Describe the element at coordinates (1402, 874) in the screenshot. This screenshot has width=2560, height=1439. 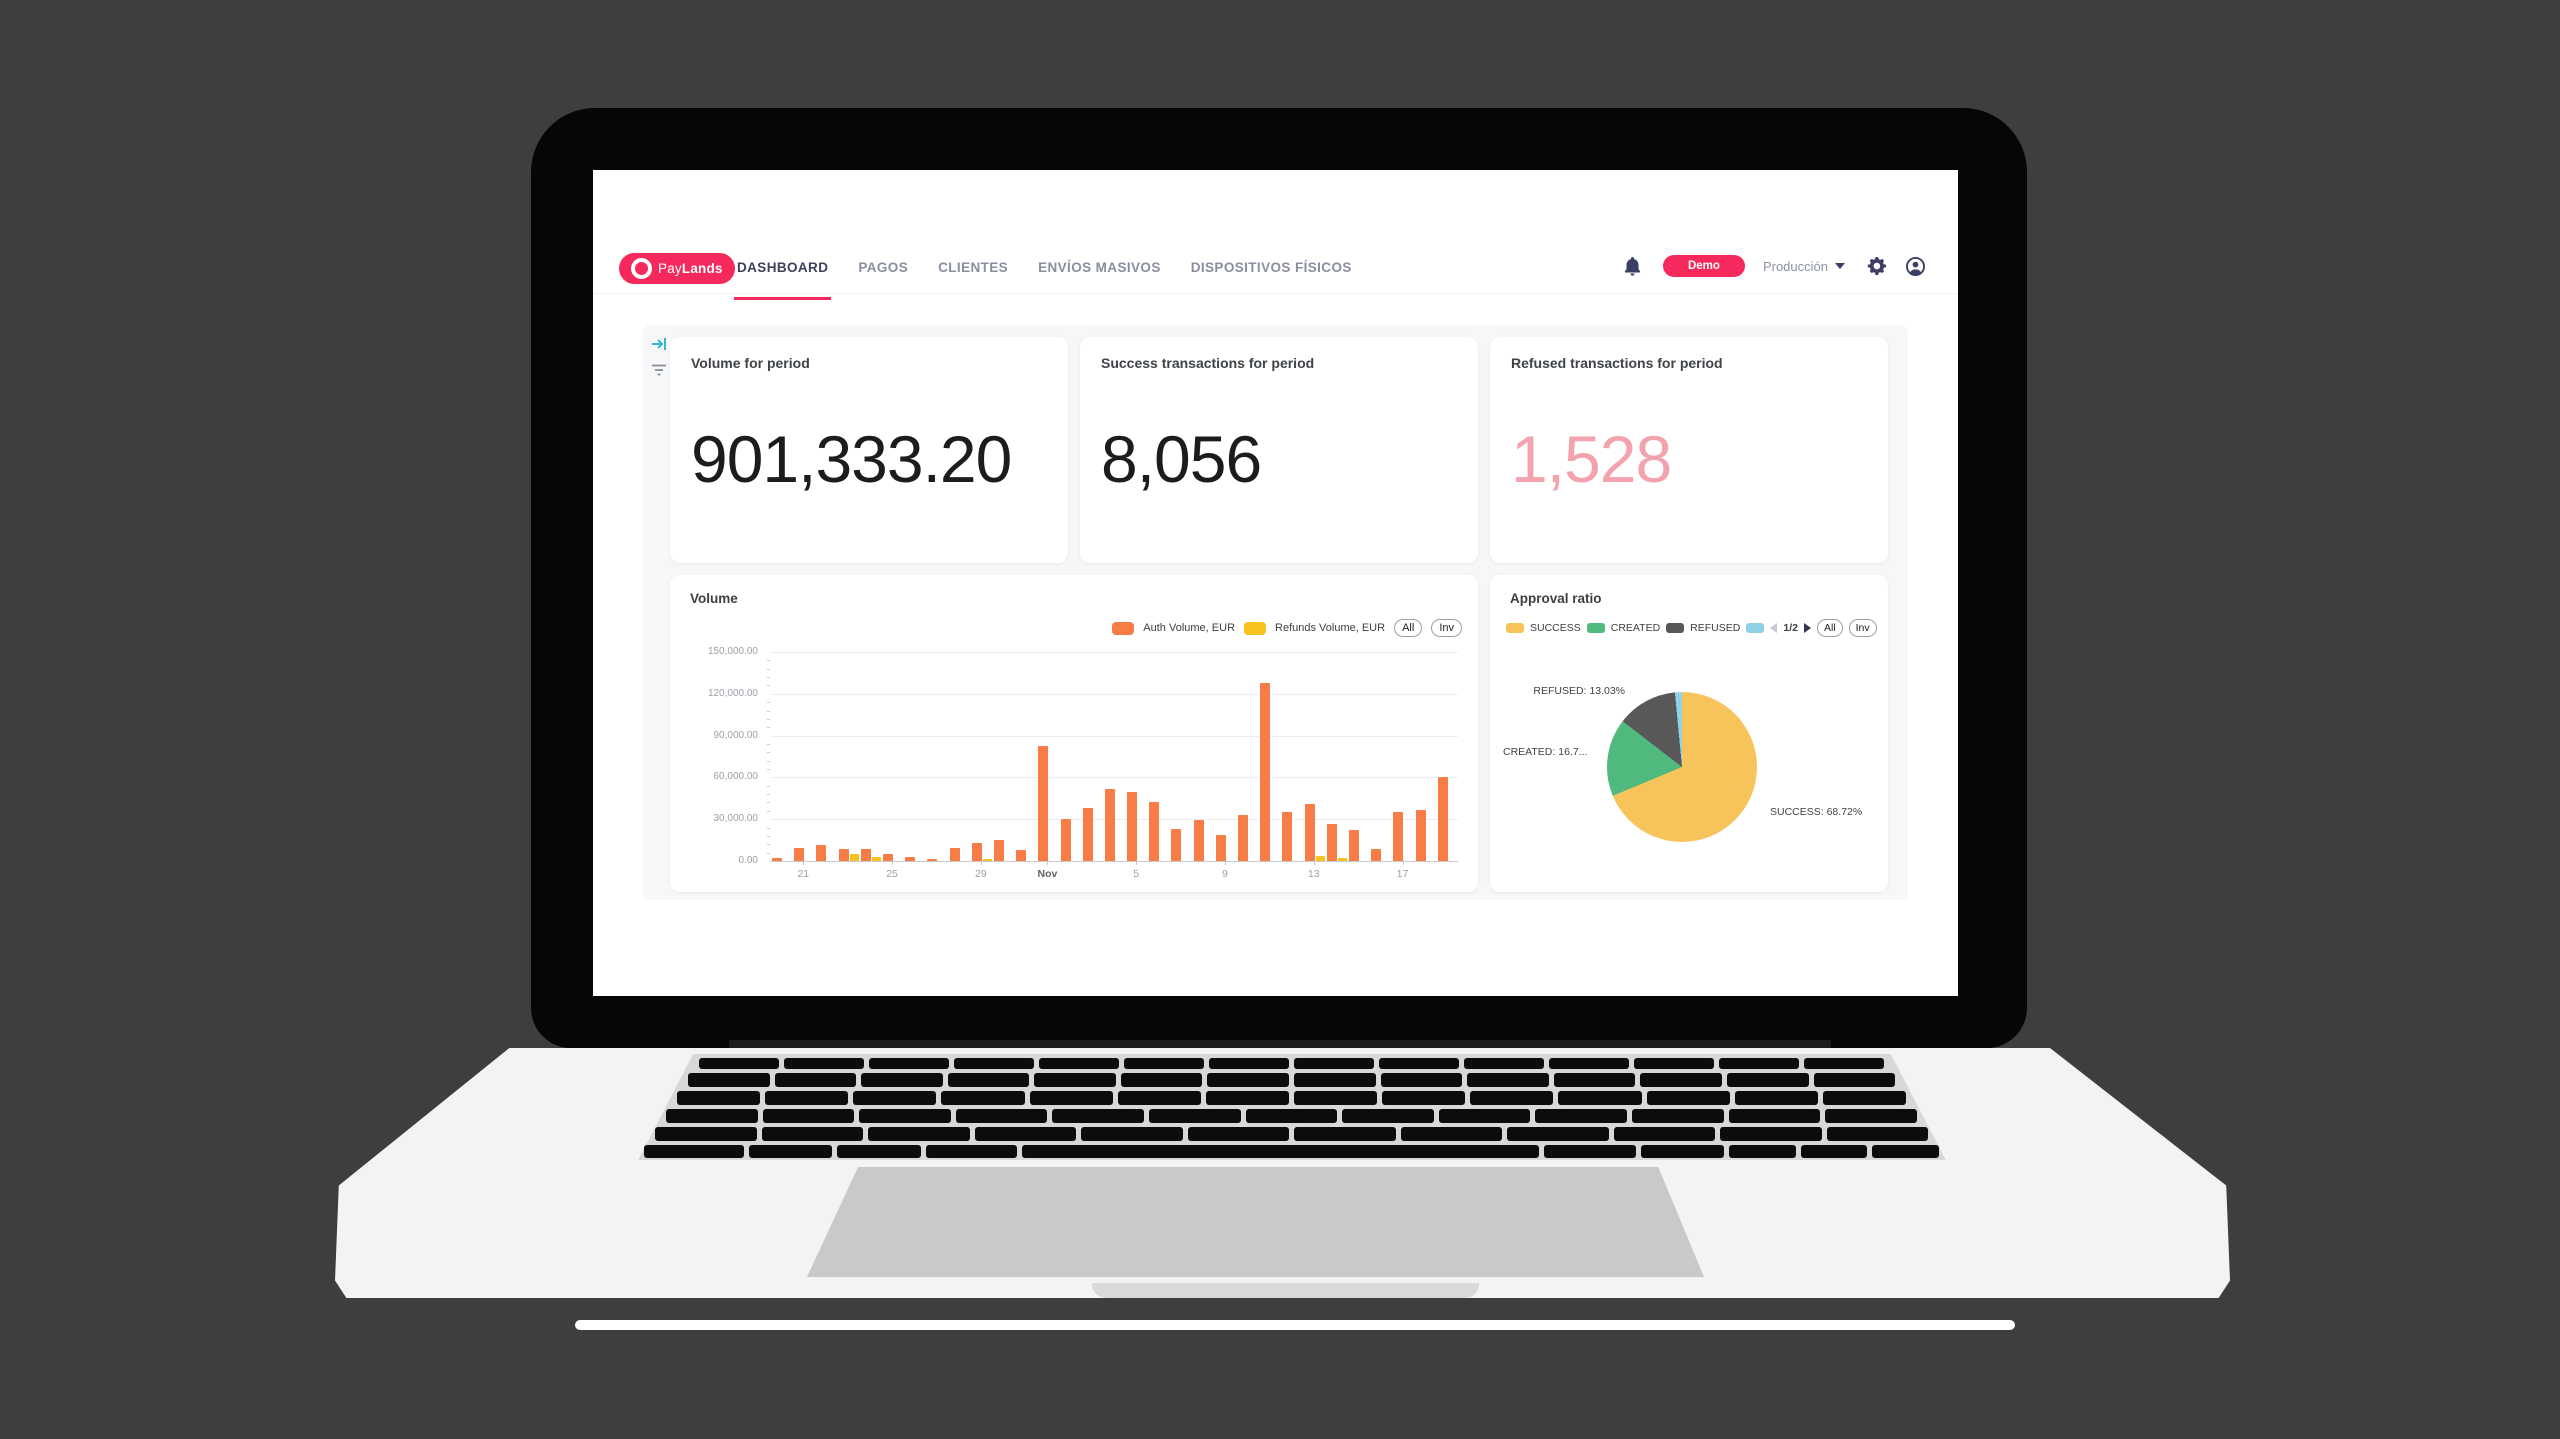
I see `x-axis-tick-label: 17` at that location.